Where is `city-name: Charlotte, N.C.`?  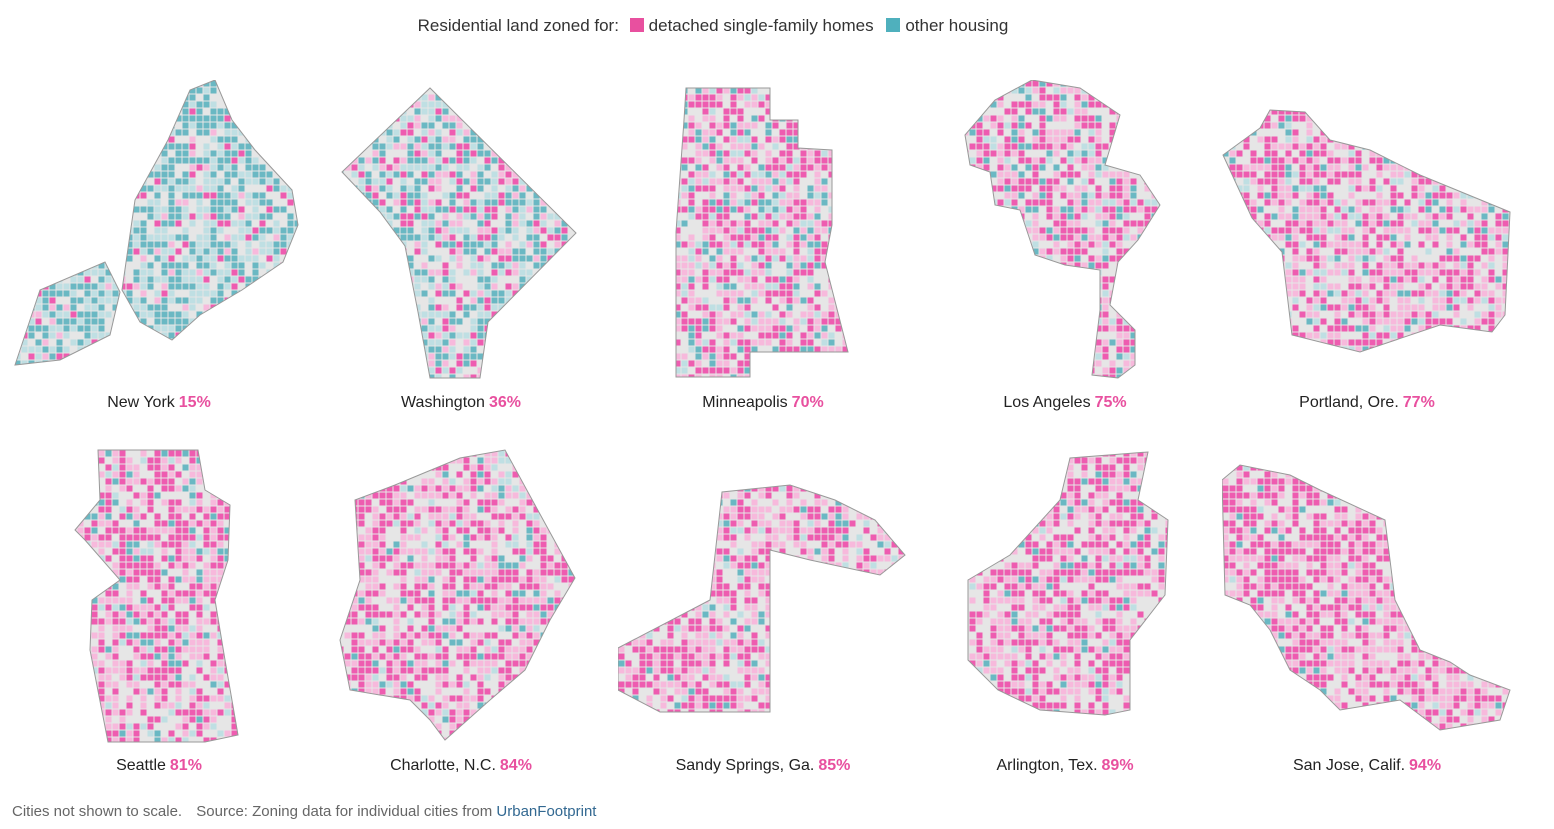
city-name: Charlotte, N.C. is located at coordinates (443, 765).